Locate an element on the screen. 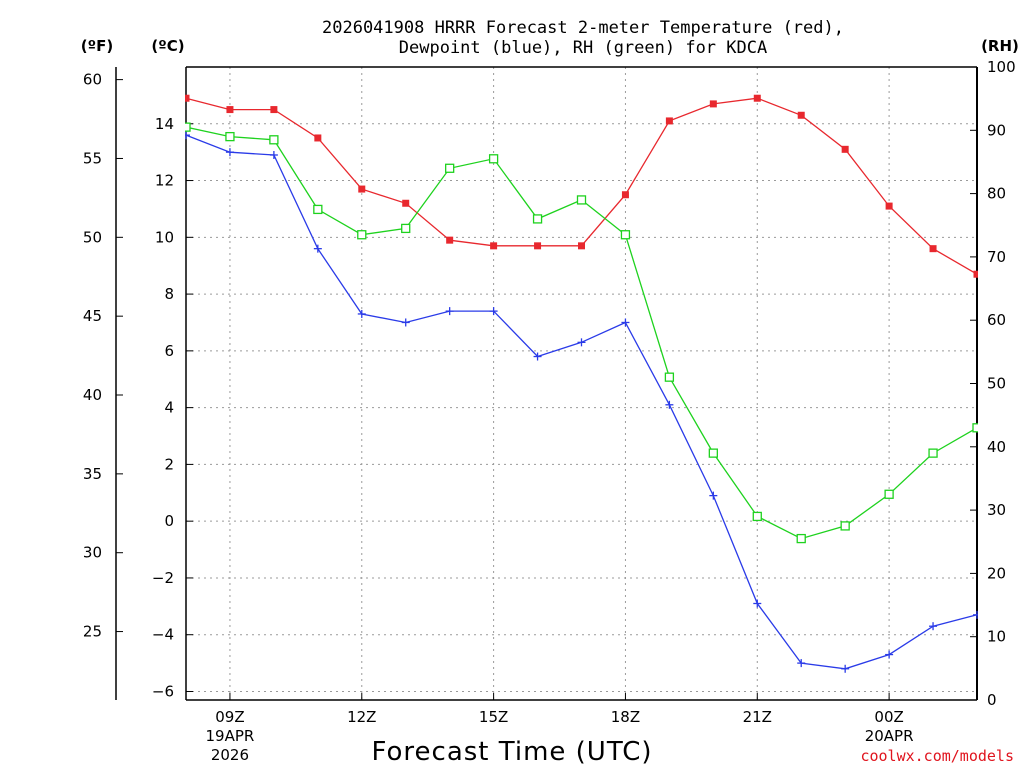  x-tick-label: 00Z is located at coordinates (888, 717).